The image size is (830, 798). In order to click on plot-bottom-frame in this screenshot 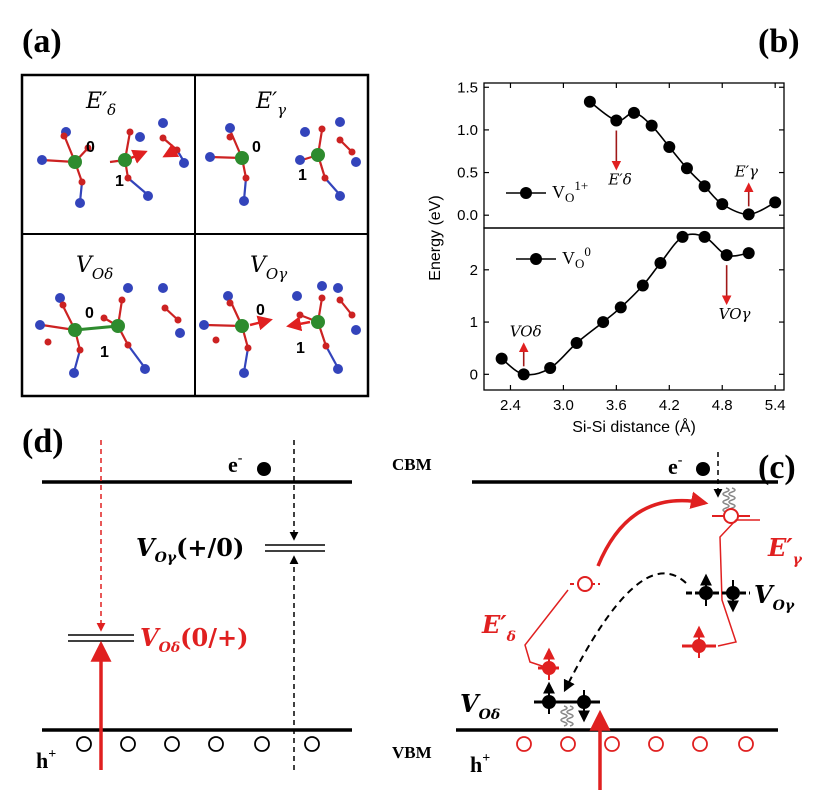, I will do `click(634, 309)`.